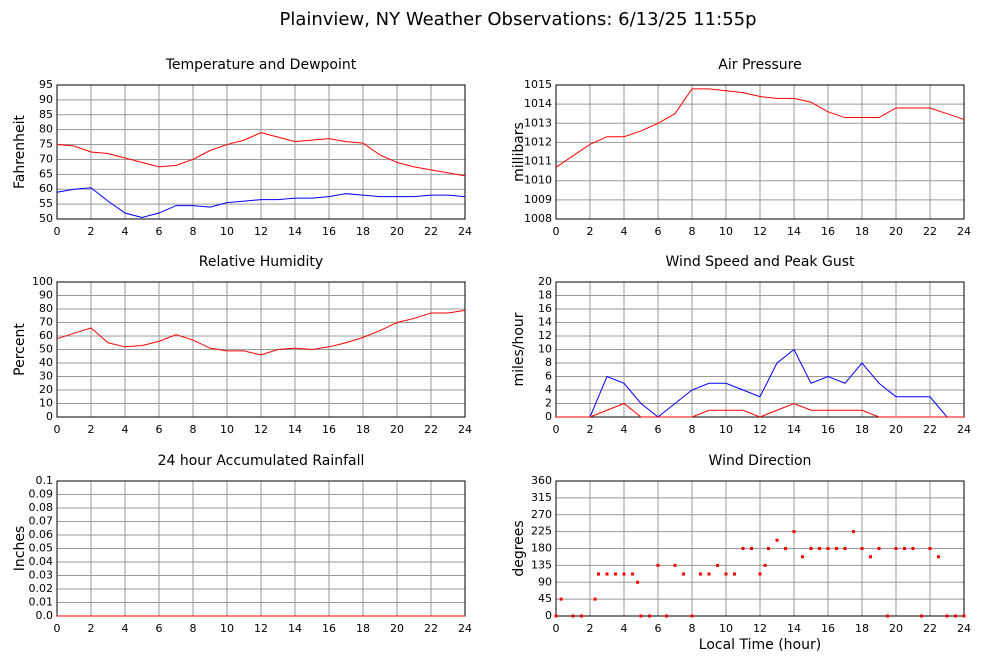 The width and height of the screenshot is (1000, 664). Describe the element at coordinates (541, 531) in the screenshot. I see `y-tick-label: 225` at that location.